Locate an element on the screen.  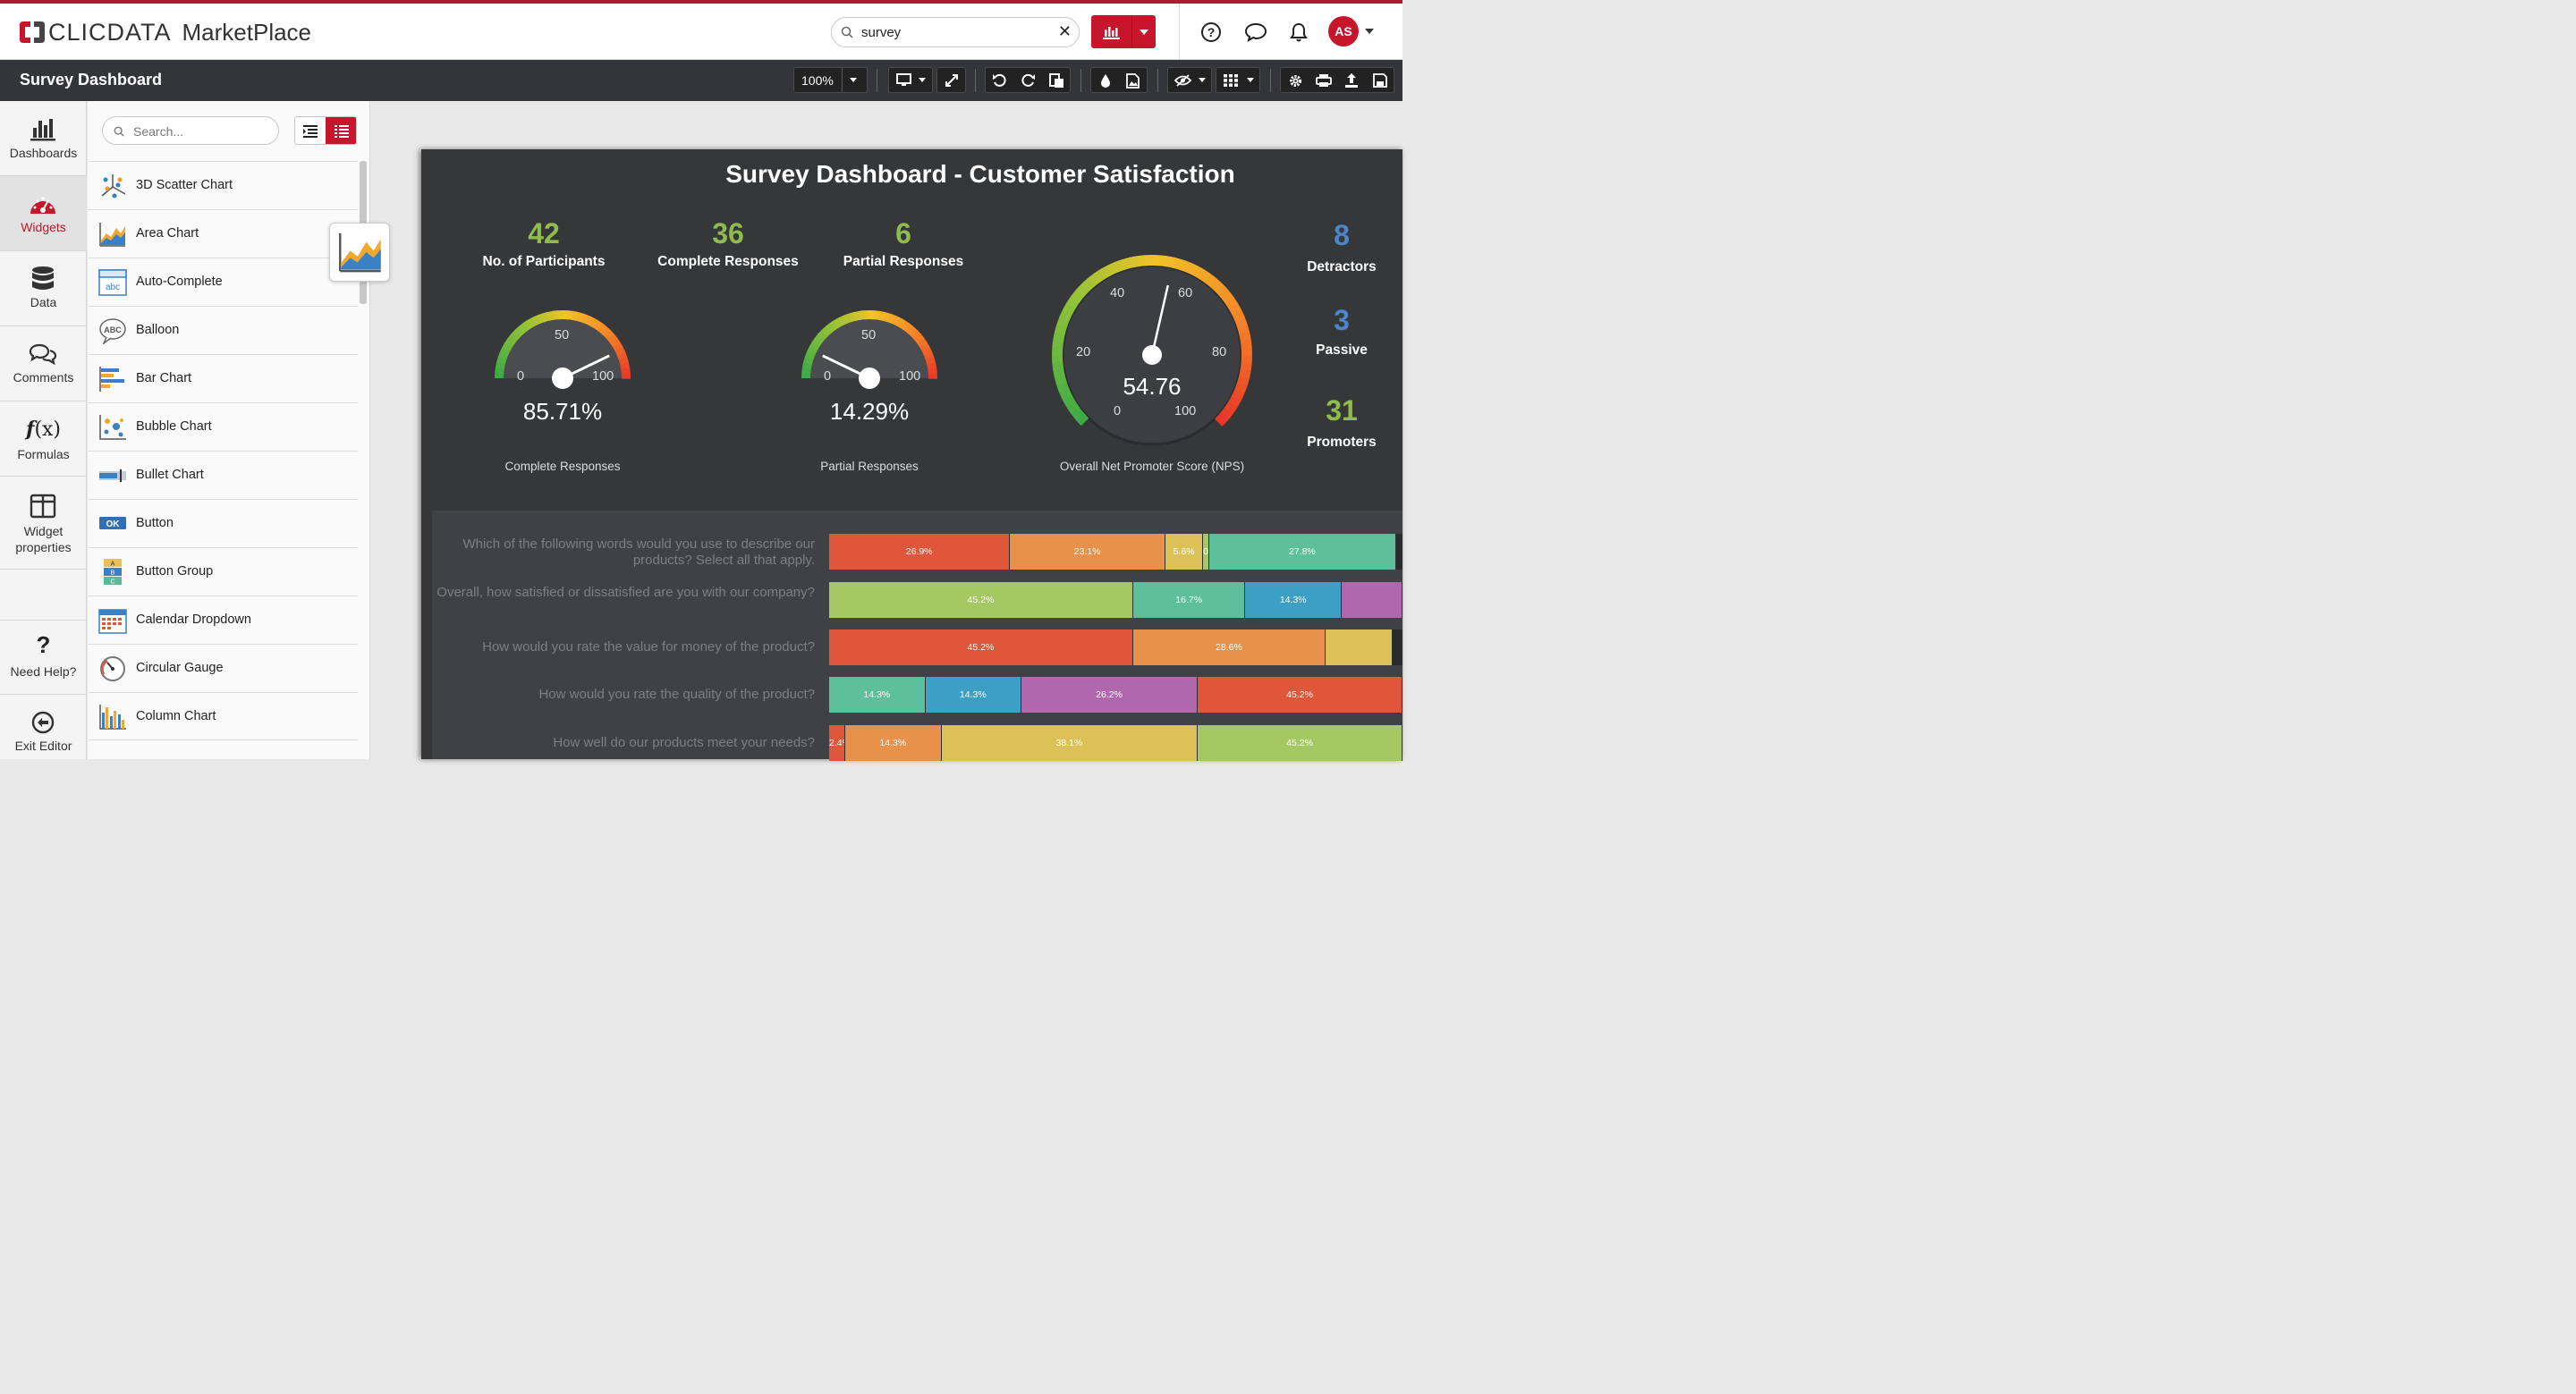
nav-formulas: f(x) Formulas is located at coordinates (43, 439).